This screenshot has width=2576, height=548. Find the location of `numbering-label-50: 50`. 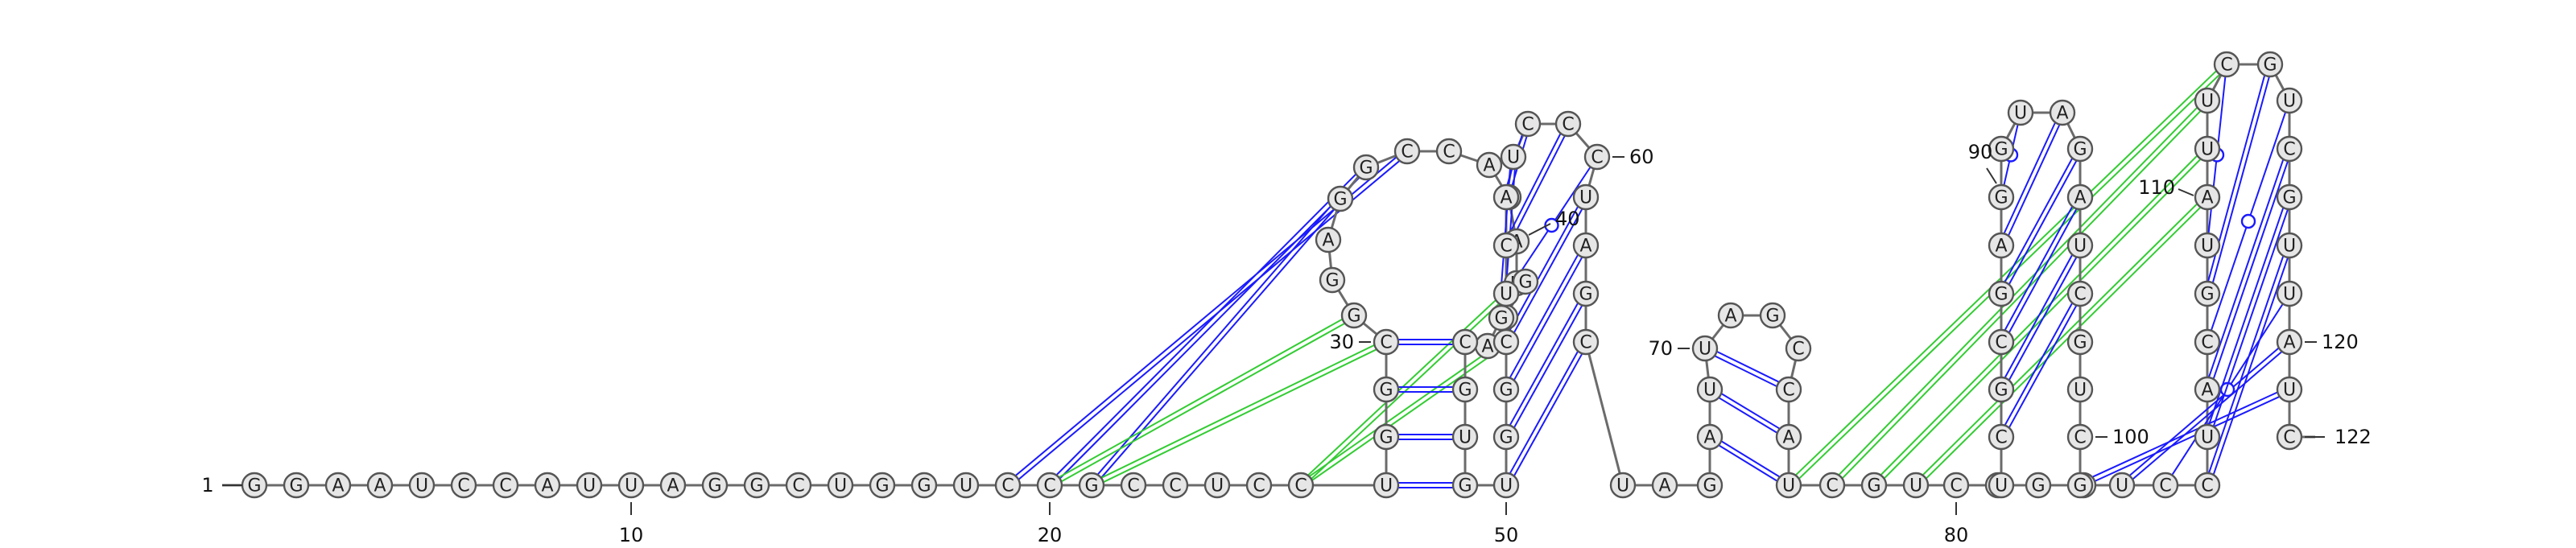

numbering-label-50: 50 is located at coordinates (1506, 535).